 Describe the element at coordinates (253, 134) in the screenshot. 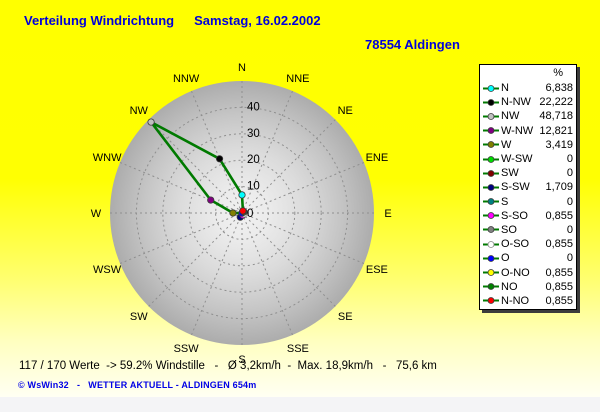

I see `radial-tick-label: 30` at that location.